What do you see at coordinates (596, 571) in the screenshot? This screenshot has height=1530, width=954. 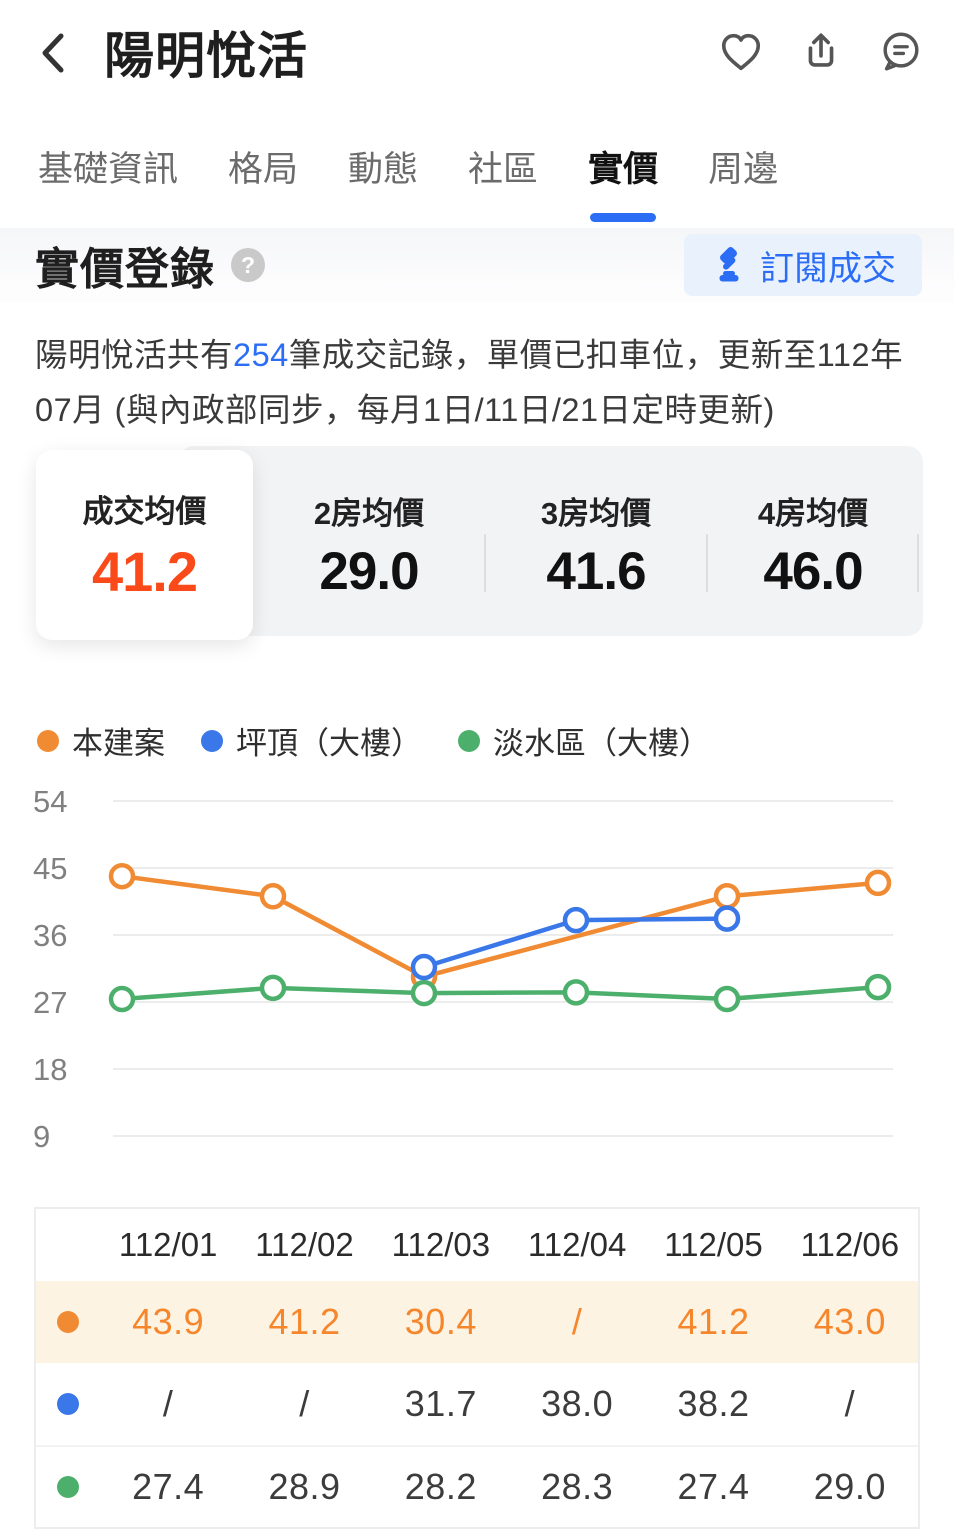 I see `card-value: 41.6` at bounding box center [596, 571].